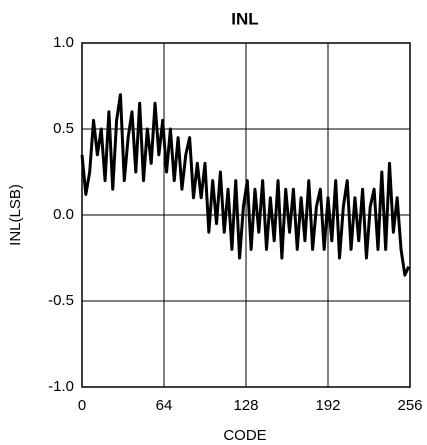 This screenshot has width=427, height=445. Describe the element at coordinates (244, 435) in the screenshot. I see `x-axis-label: CODE` at that location.